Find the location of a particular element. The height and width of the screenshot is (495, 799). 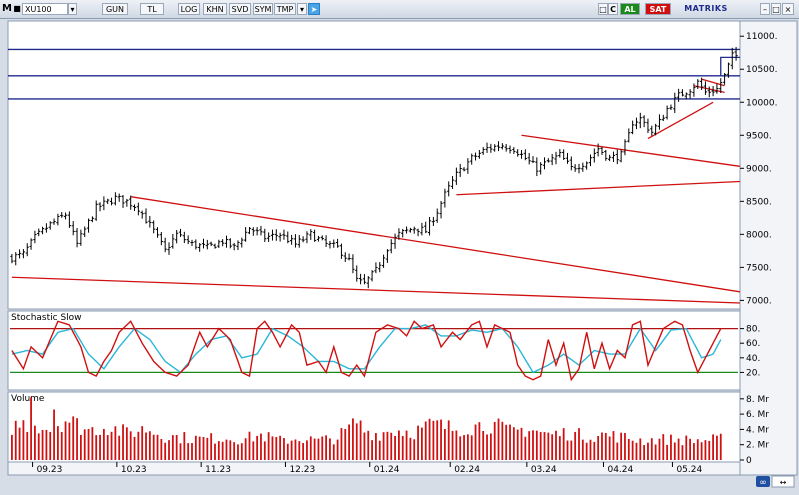

period-button: GUN is located at coordinates (115, 9).